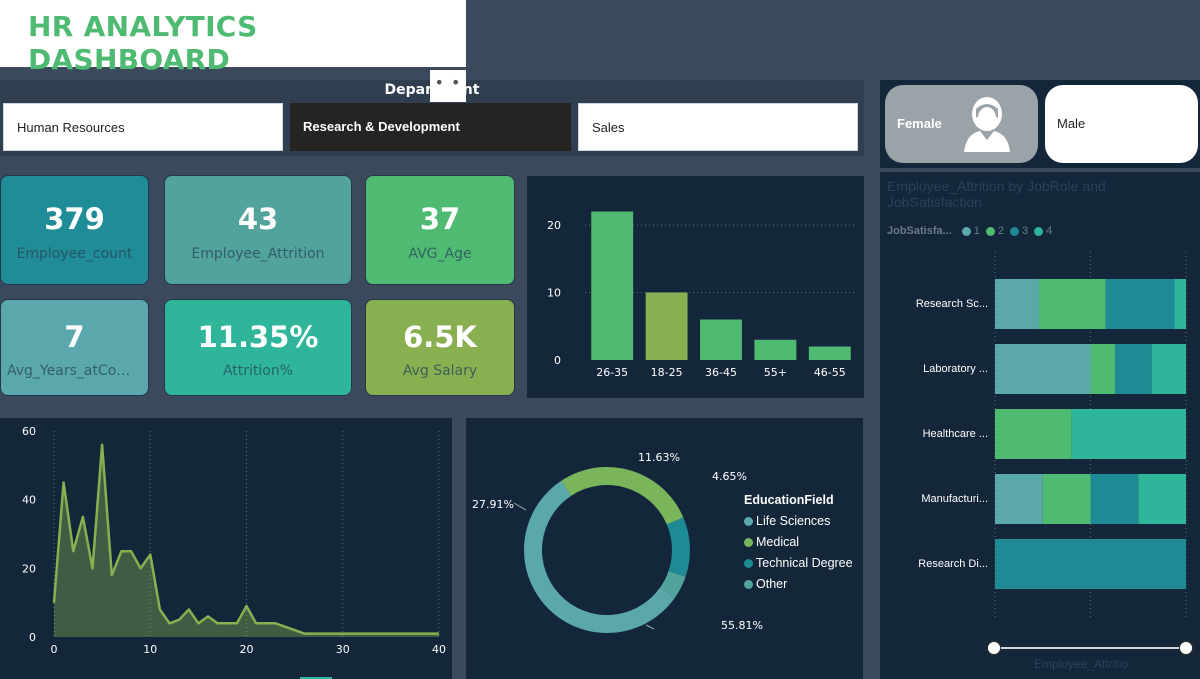 Image resolution: width=1200 pixels, height=679 pixels. I want to click on x-tick-label: 18-25, so click(667, 372).